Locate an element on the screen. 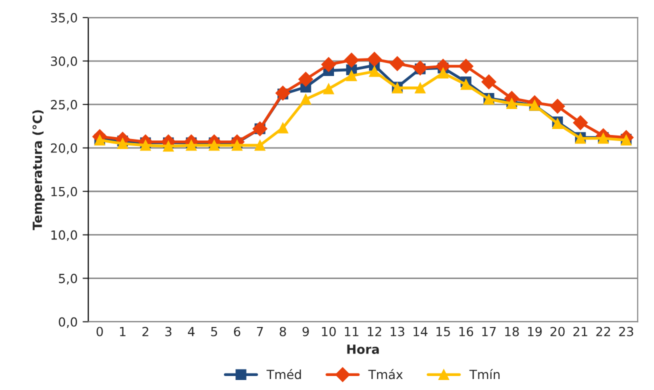 This screenshot has width=654, height=390. legend-label: Tmín is located at coordinates (484, 374).